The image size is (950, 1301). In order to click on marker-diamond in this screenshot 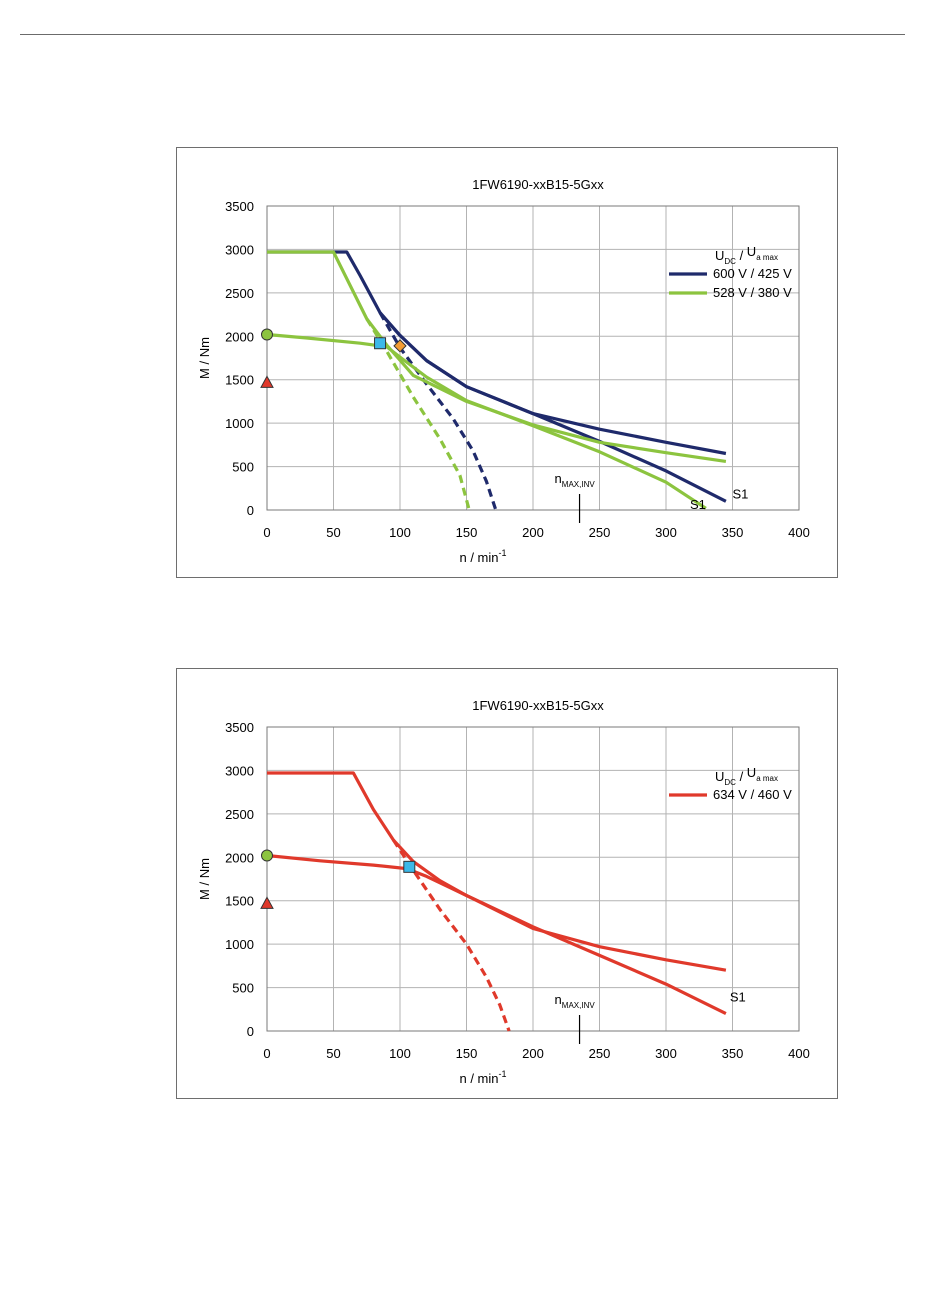, I will do `click(400, 346)`.